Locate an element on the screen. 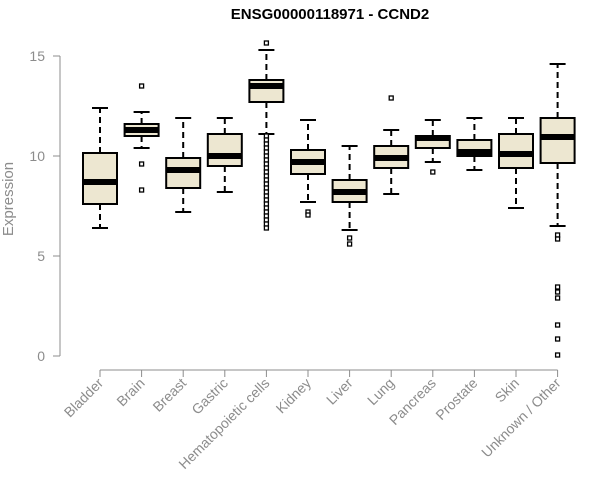 The height and width of the screenshot is (500, 600). x-tick-label: Prostate is located at coordinates (456, 399).